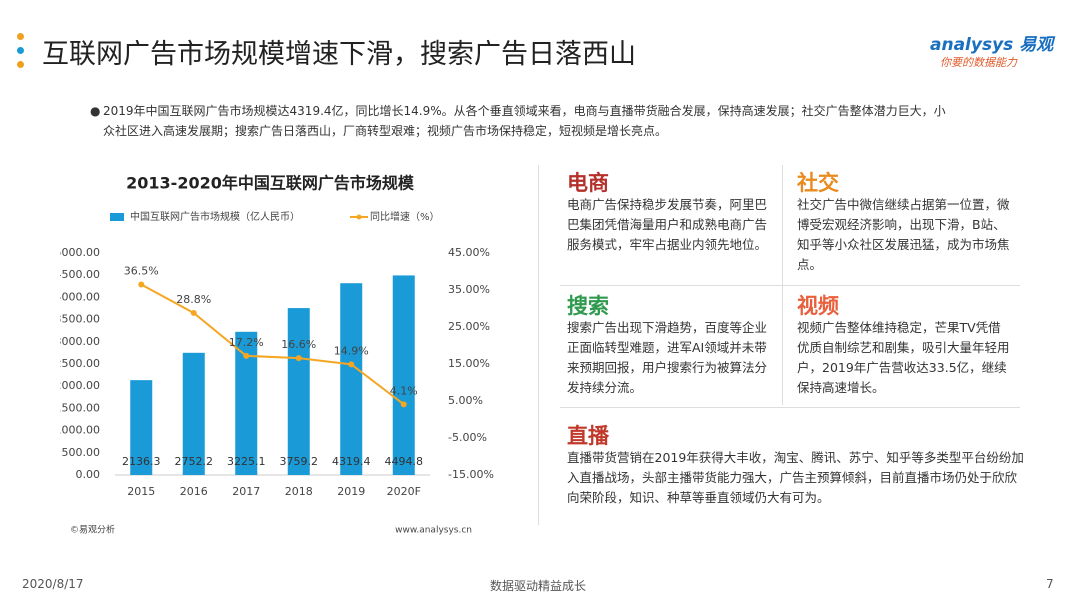 The image size is (1080, 608). Describe the element at coordinates (141, 270) in the screenshot. I see `line-label: 36.5%` at that location.